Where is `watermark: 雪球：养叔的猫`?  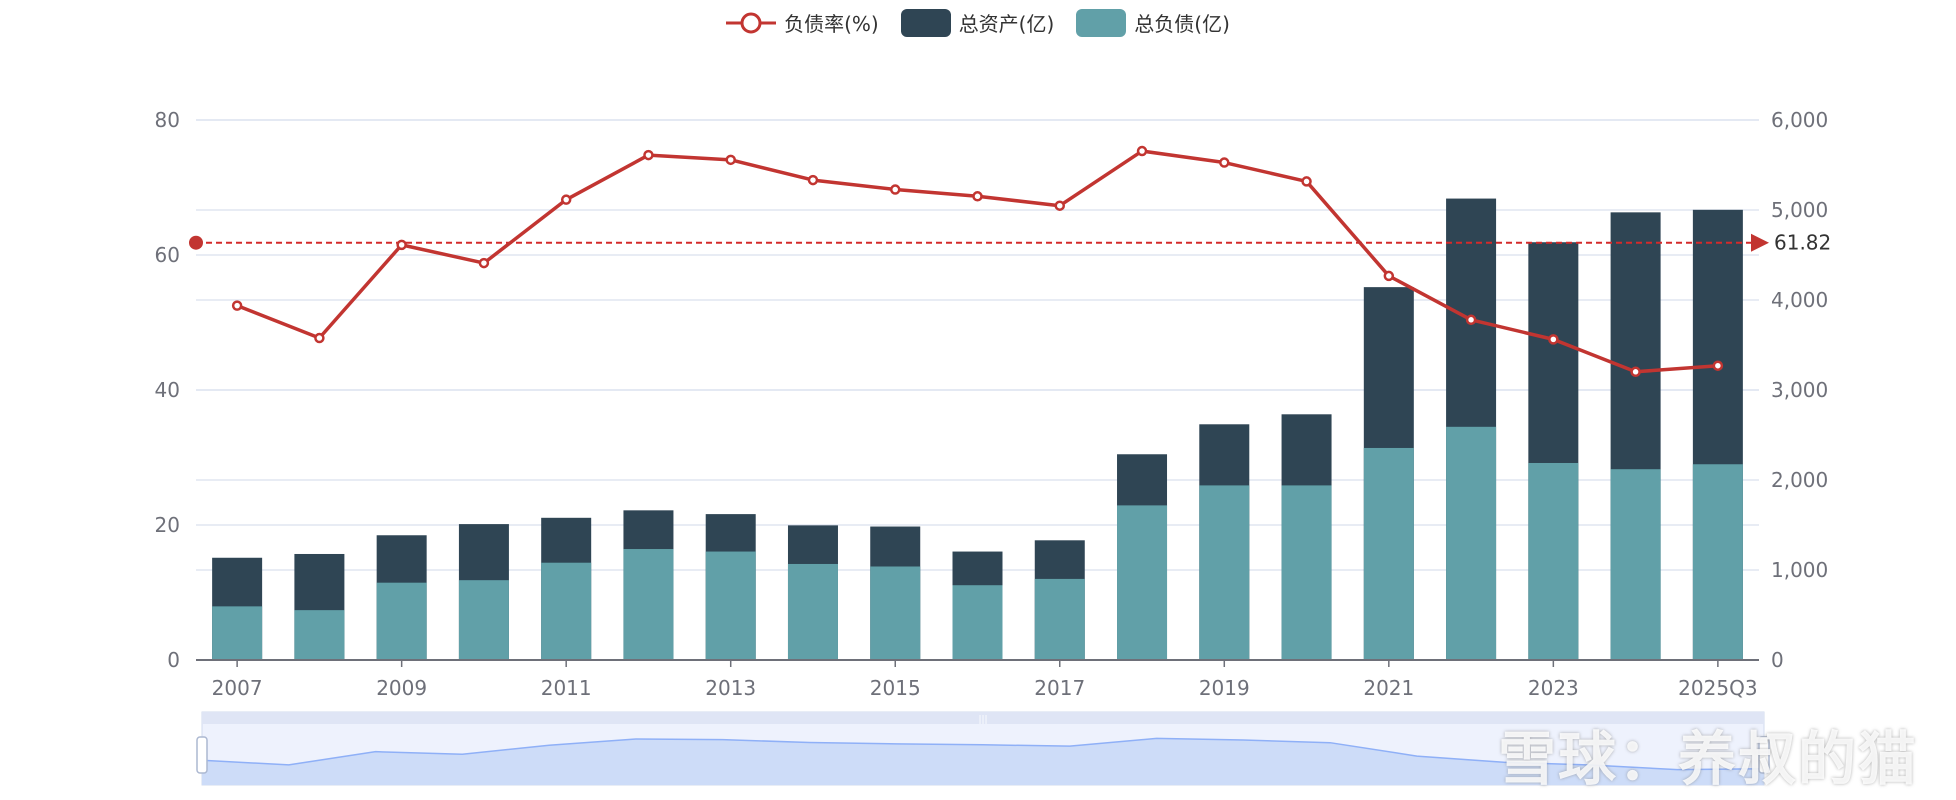 watermark: 雪球：养叔的猫 is located at coordinates (1707, 759).